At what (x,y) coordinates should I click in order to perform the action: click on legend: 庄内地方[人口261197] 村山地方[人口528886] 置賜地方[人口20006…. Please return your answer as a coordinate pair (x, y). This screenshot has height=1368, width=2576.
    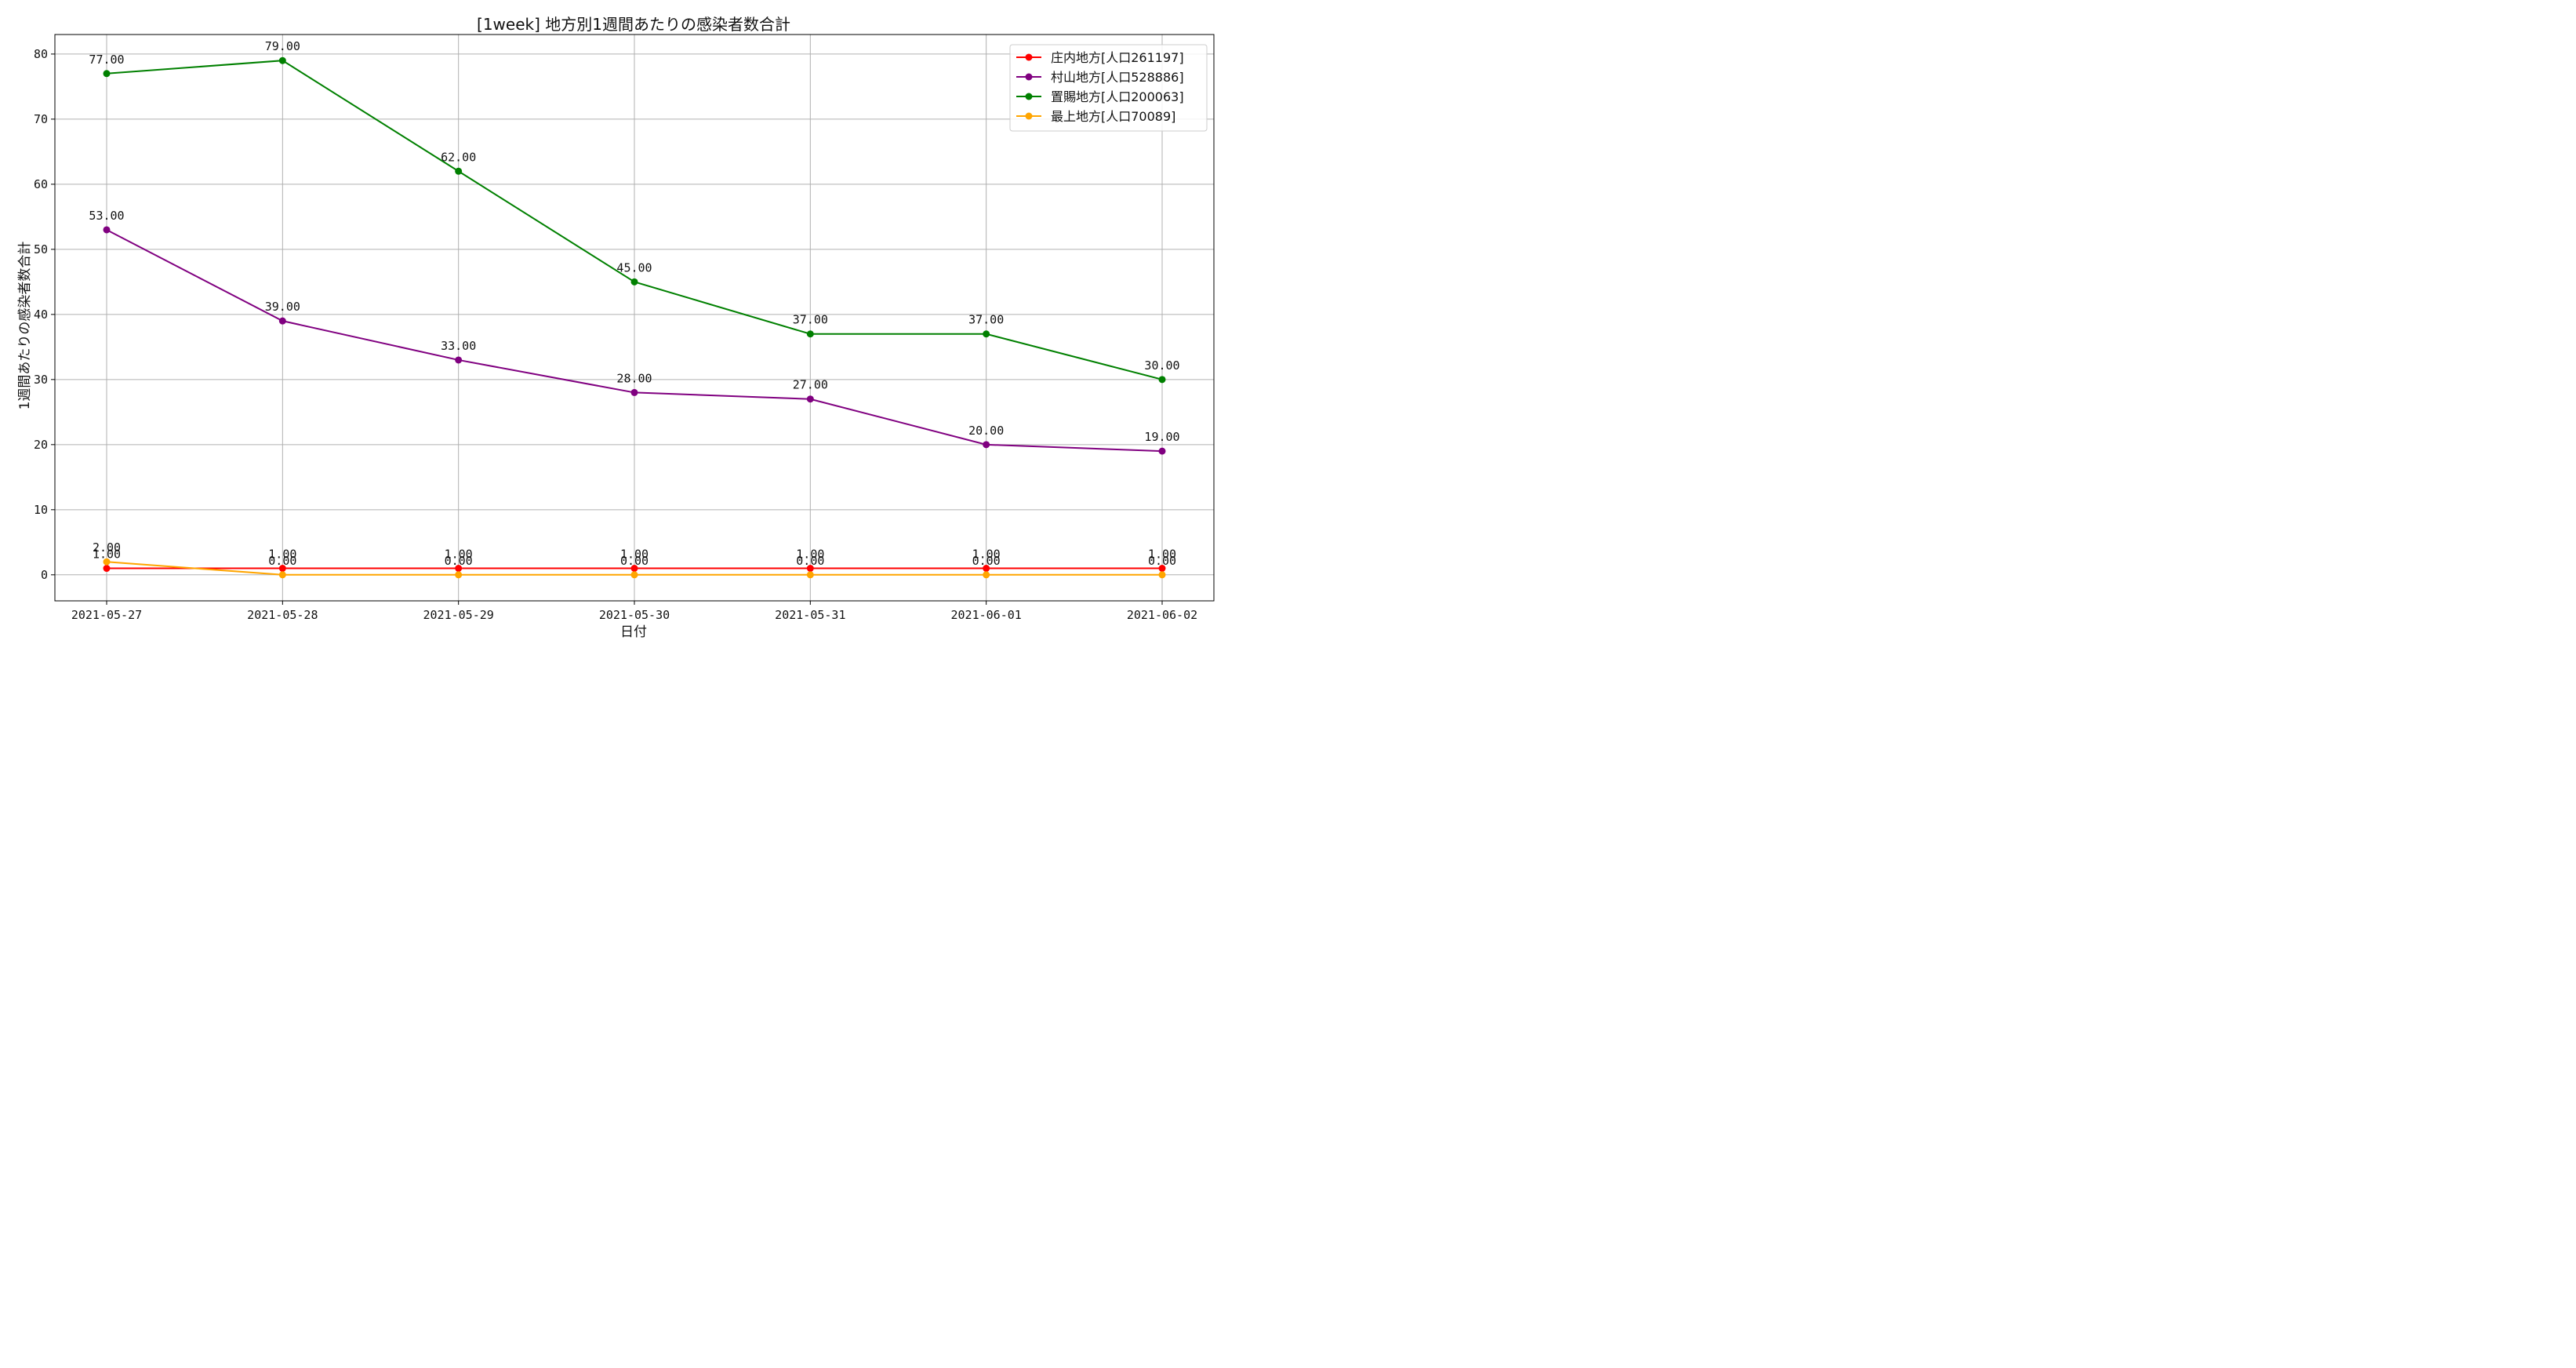
    Looking at the image, I should click on (1108, 88).